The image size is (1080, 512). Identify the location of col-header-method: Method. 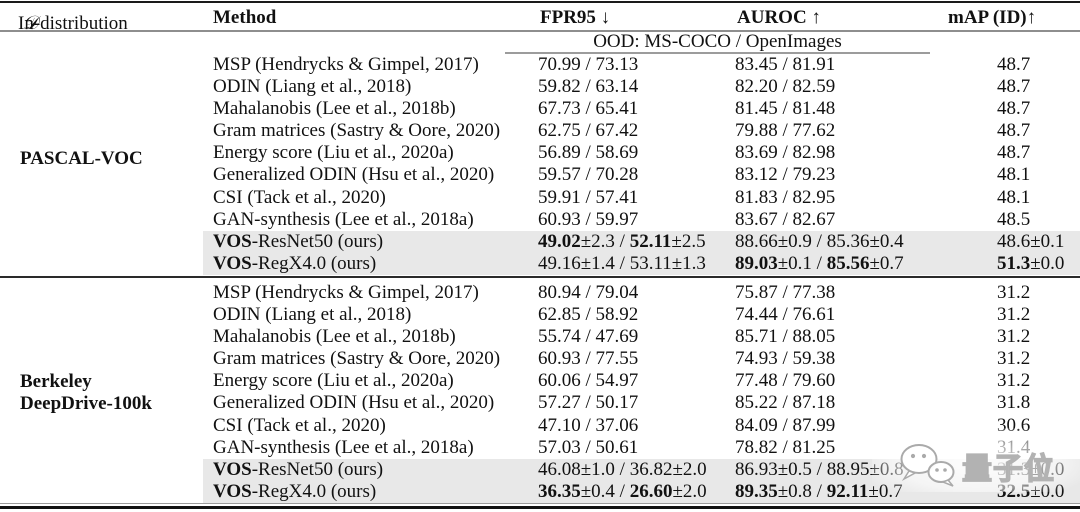
(245, 17).